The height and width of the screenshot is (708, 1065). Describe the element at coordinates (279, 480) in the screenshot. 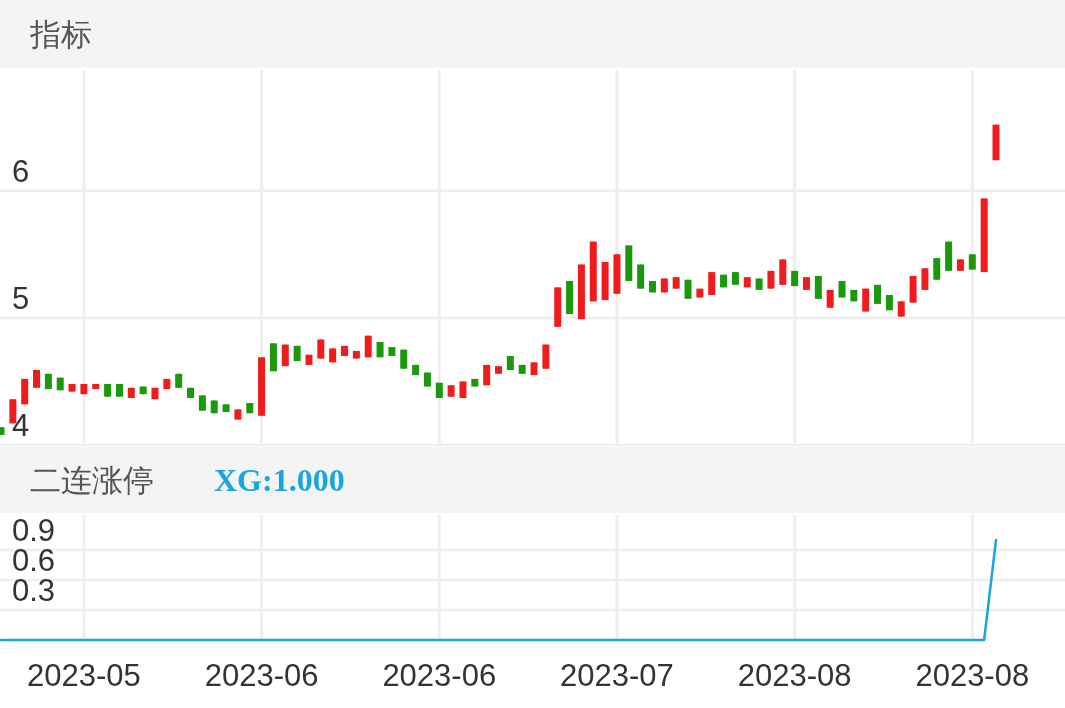

I see `text: XG:1.000` at that location.